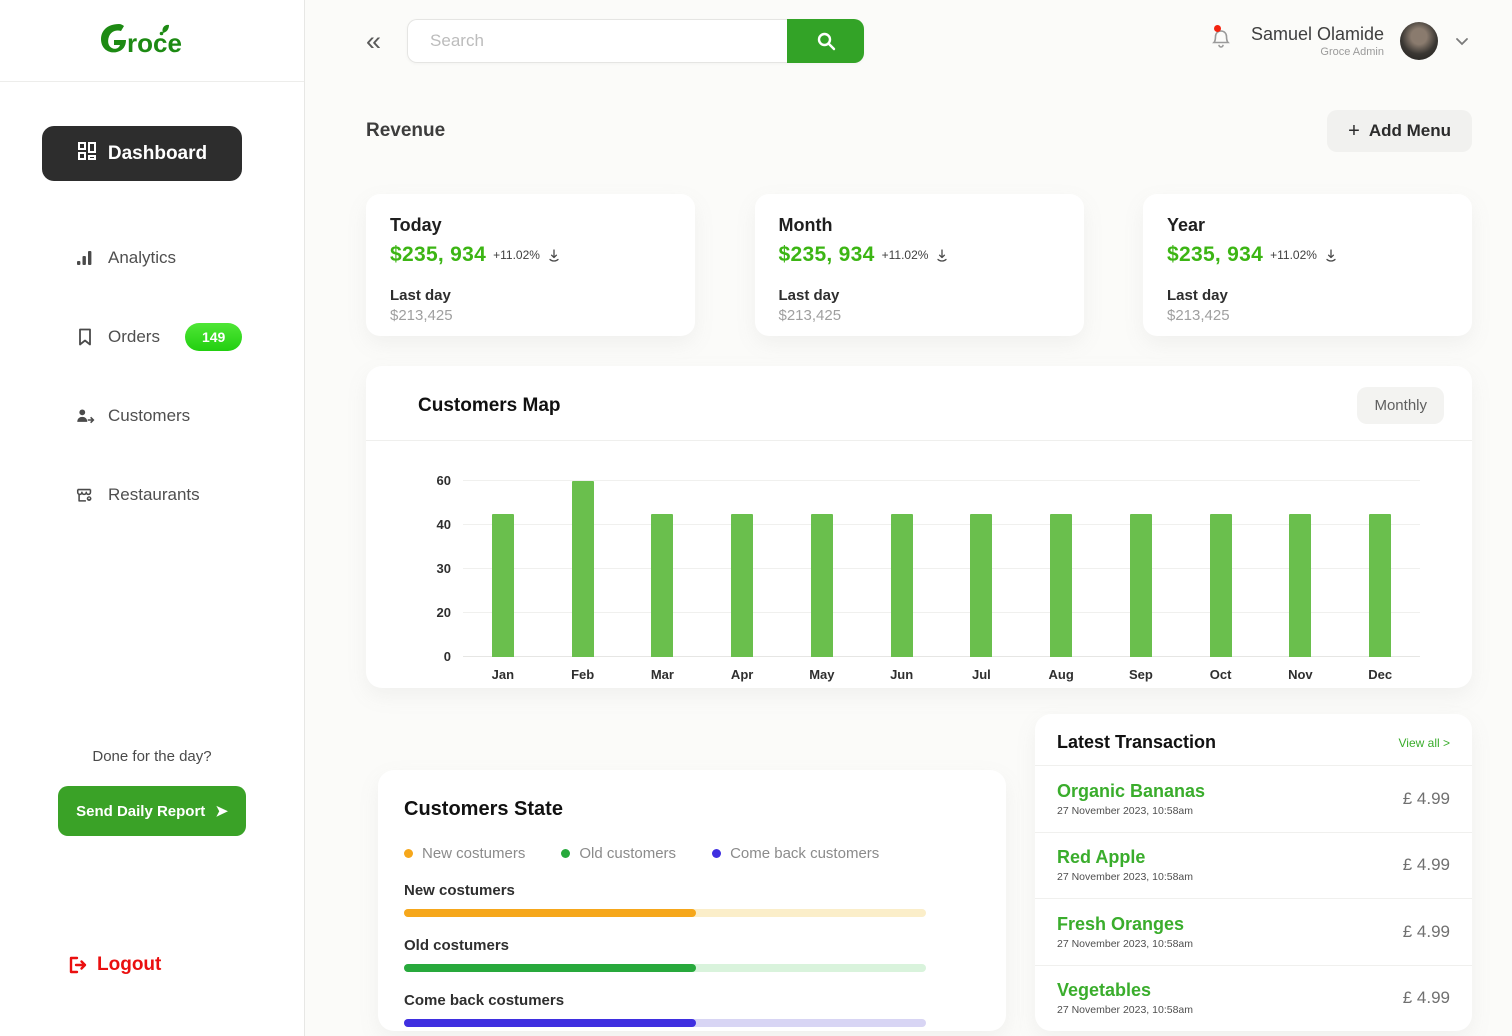  I want to click on card-period: Month, so click(805, 225).